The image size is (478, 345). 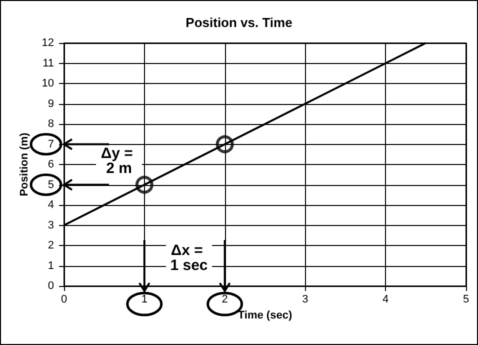 I want to click on annotation: Δy = 2 m, so click(x=119, y=161).